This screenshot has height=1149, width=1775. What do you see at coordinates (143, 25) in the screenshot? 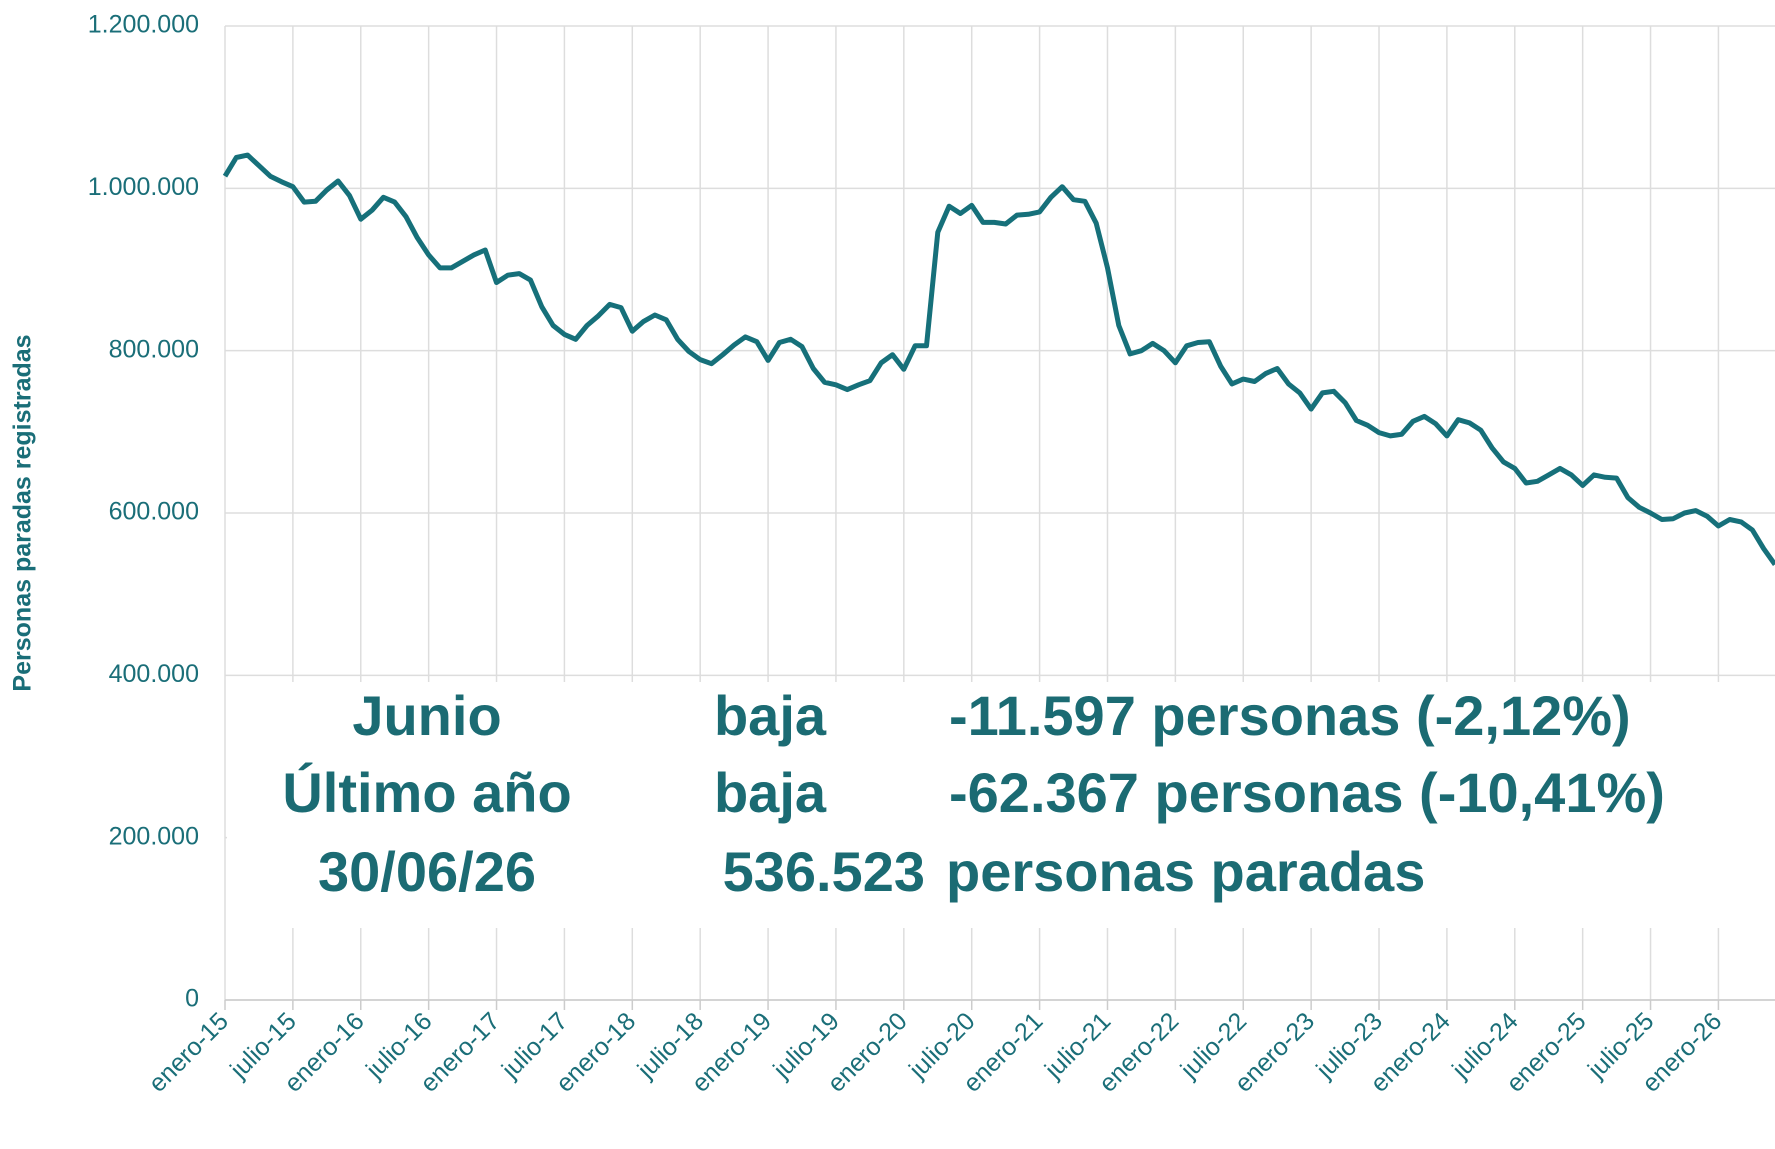
I see `y-tick-label: 1.200.000` at bounding box center [143, 25].